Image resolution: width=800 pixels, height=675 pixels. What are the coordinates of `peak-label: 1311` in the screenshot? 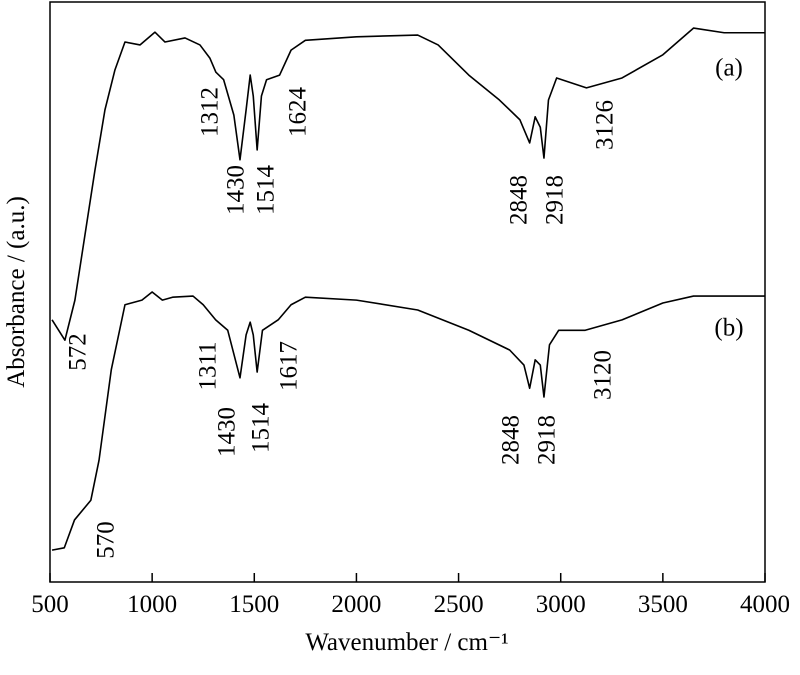 It's located at (208, 365).